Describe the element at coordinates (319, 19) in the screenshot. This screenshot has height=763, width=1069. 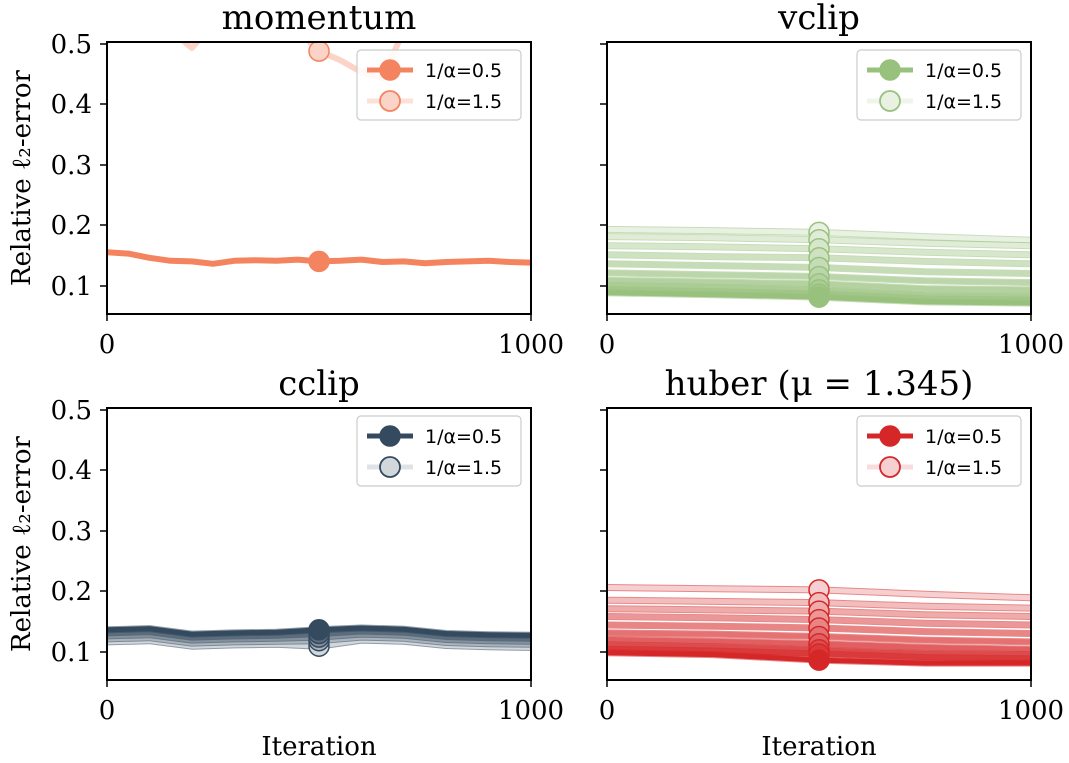
I see `panel-title: momentum` at that location.